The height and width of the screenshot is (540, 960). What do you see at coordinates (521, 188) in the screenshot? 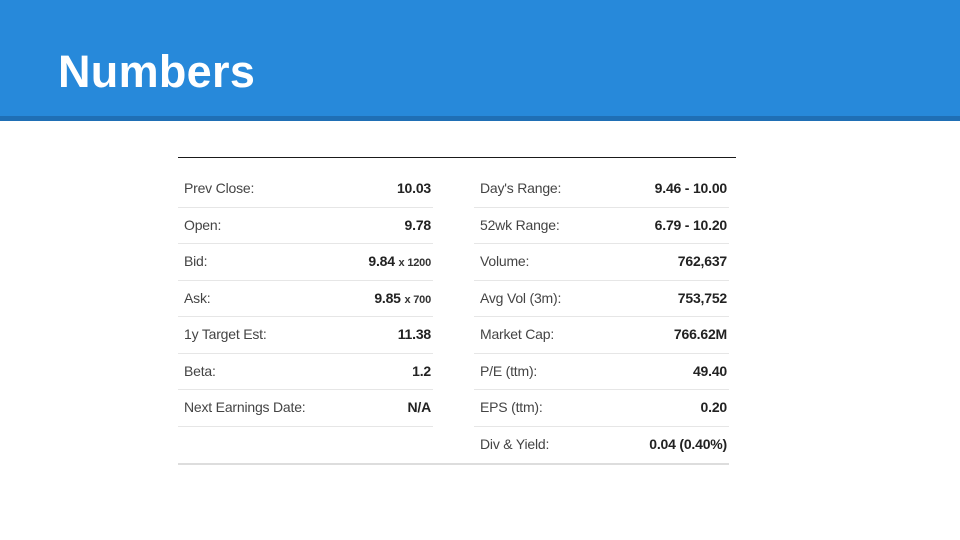
I see `row-label: Day's Range:` at bounding box center [521, 188].